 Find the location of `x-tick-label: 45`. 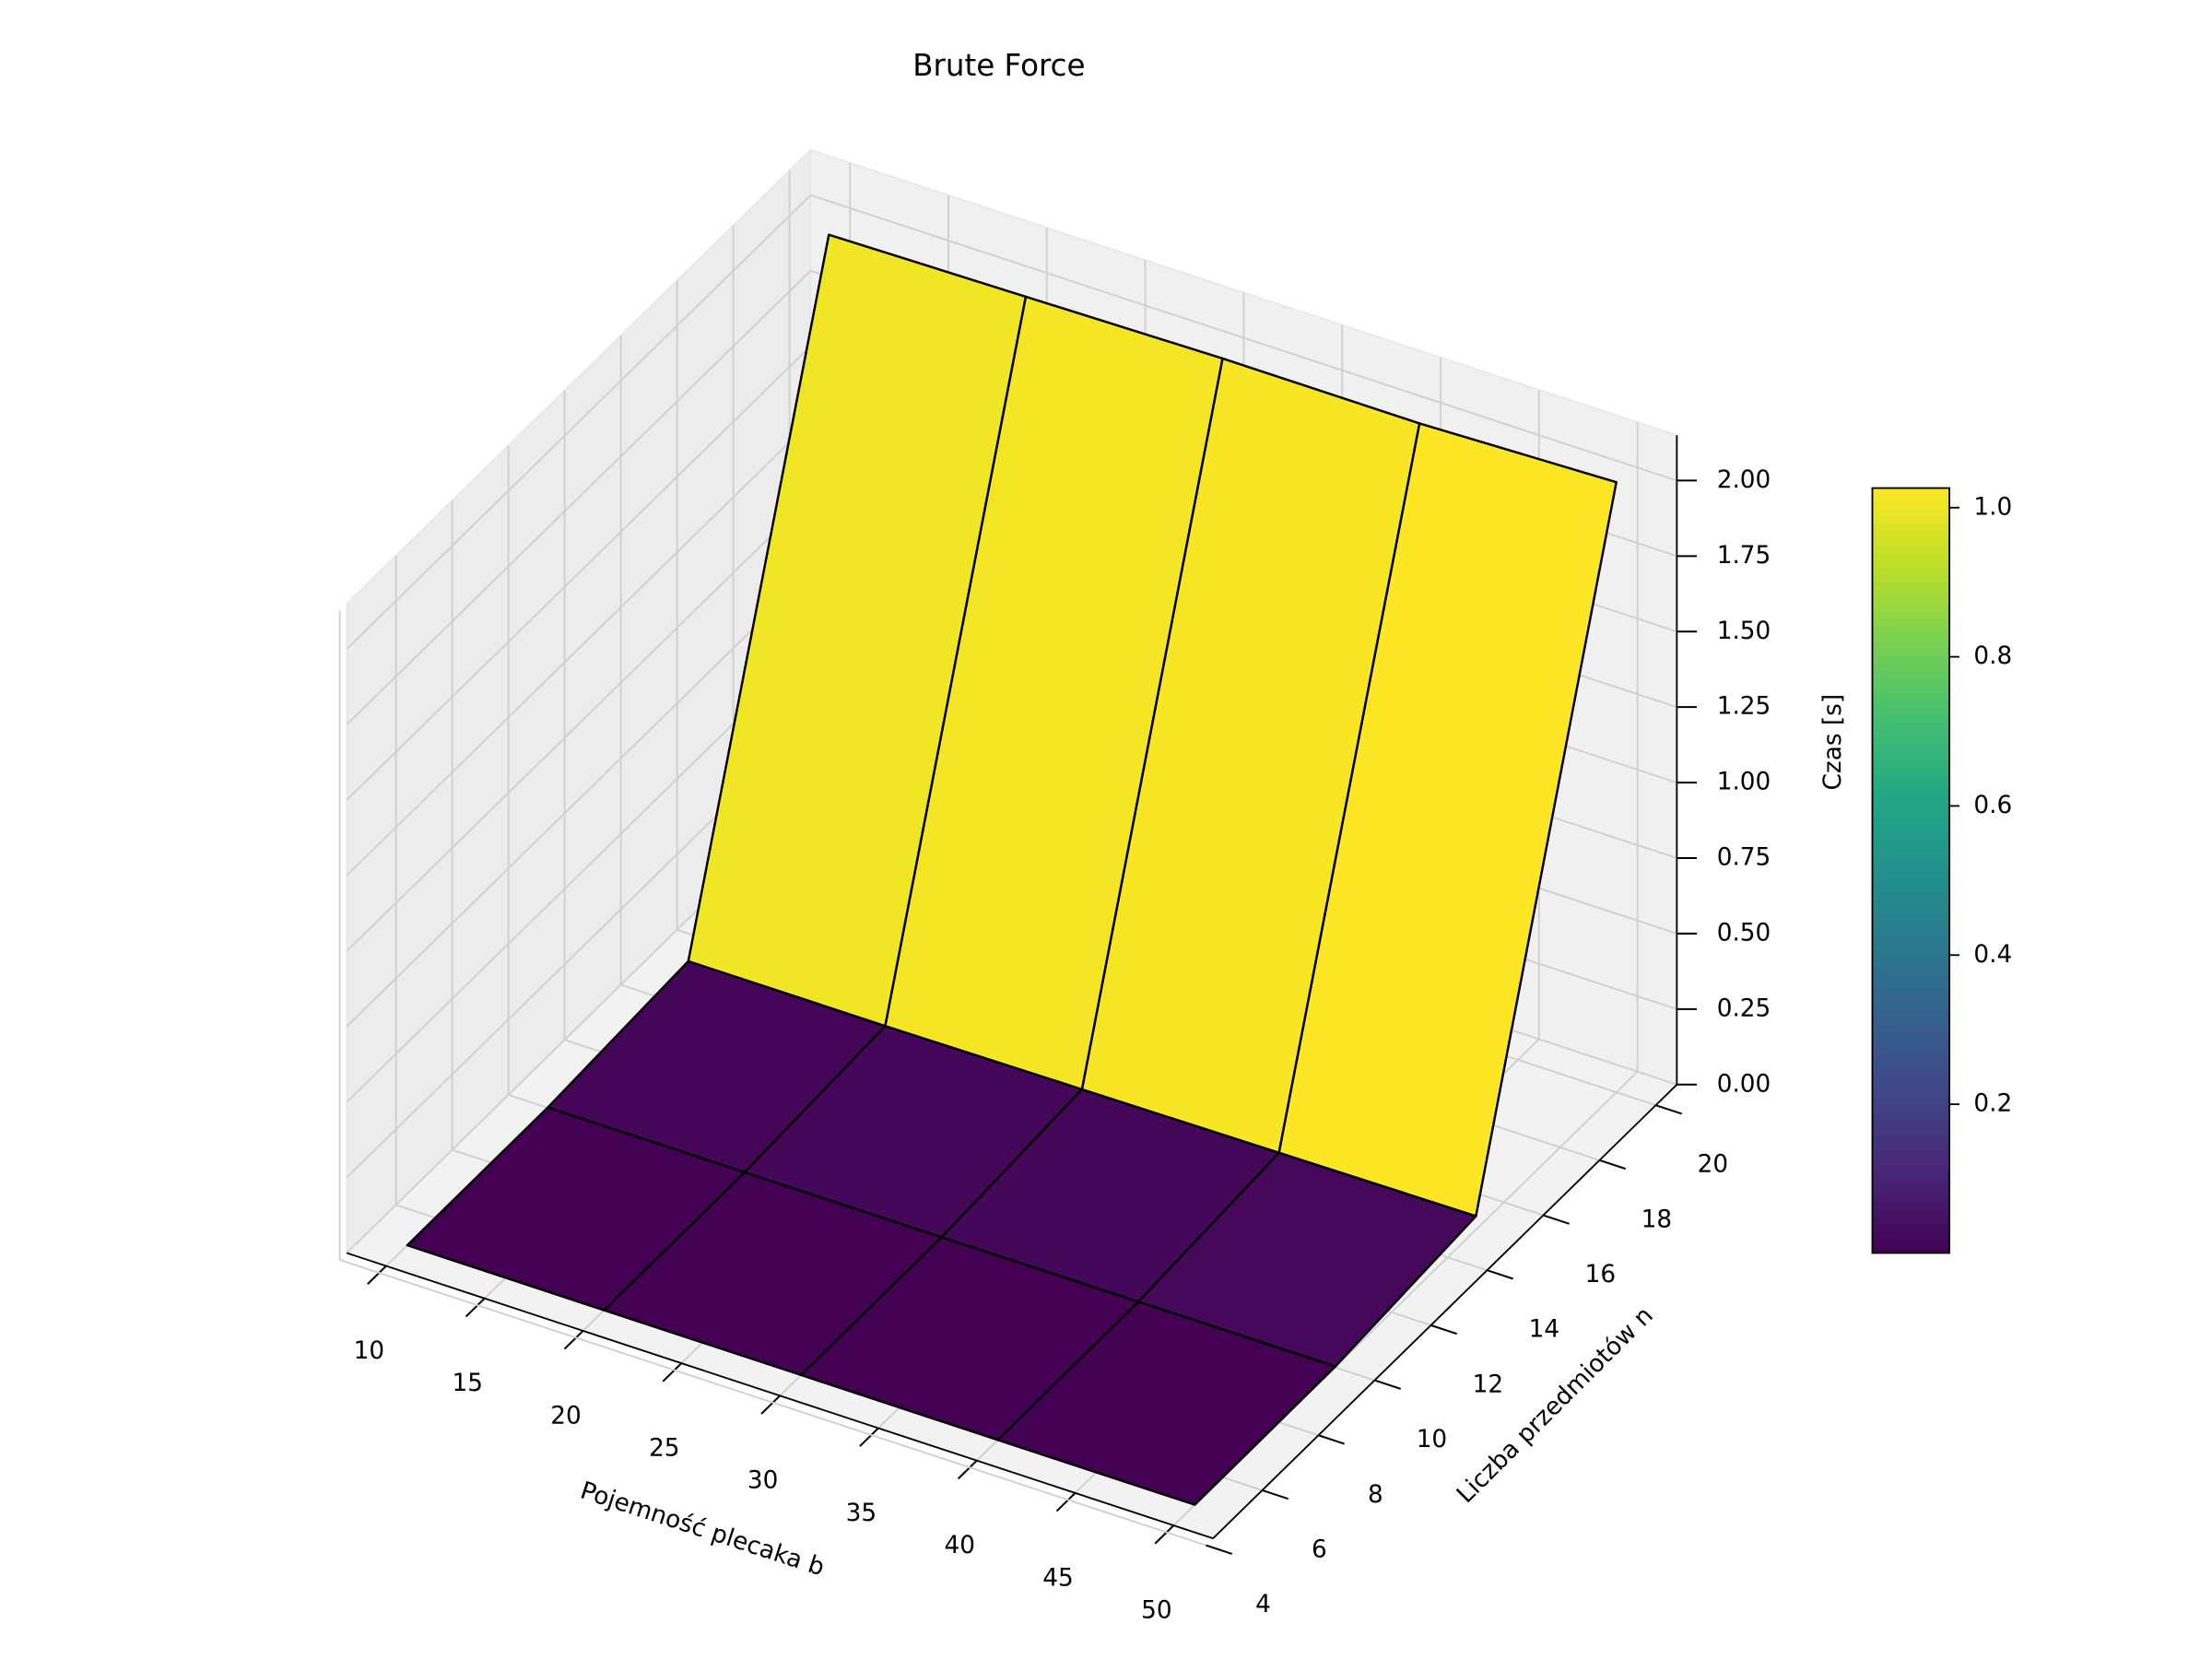

x-tick-label: 45 is located at coordinates (1057, 1578).